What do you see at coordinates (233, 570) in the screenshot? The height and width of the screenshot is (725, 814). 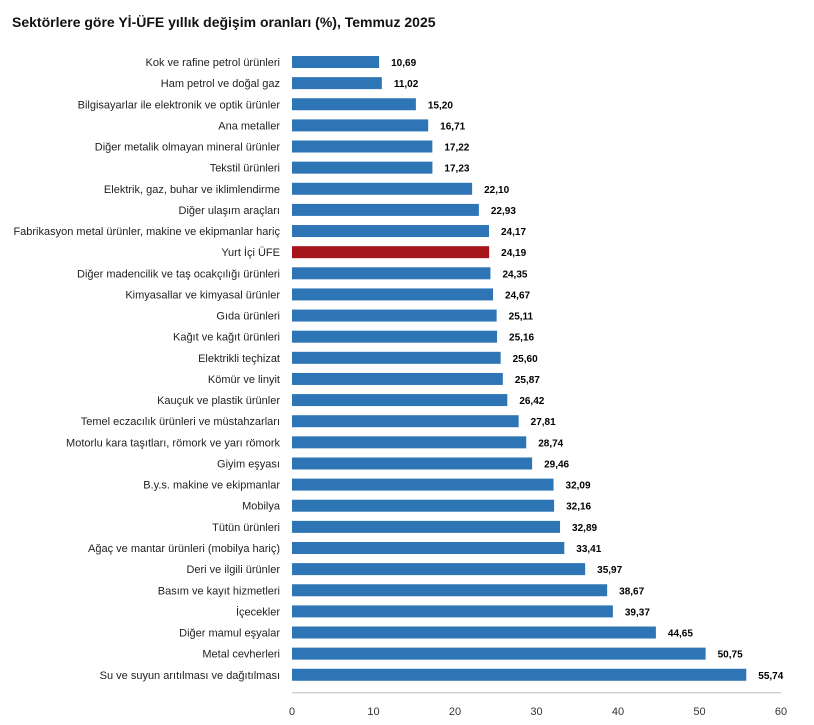 I see `category-label: Deri ve ilgili ürünler` at bounding box center [233, 570].